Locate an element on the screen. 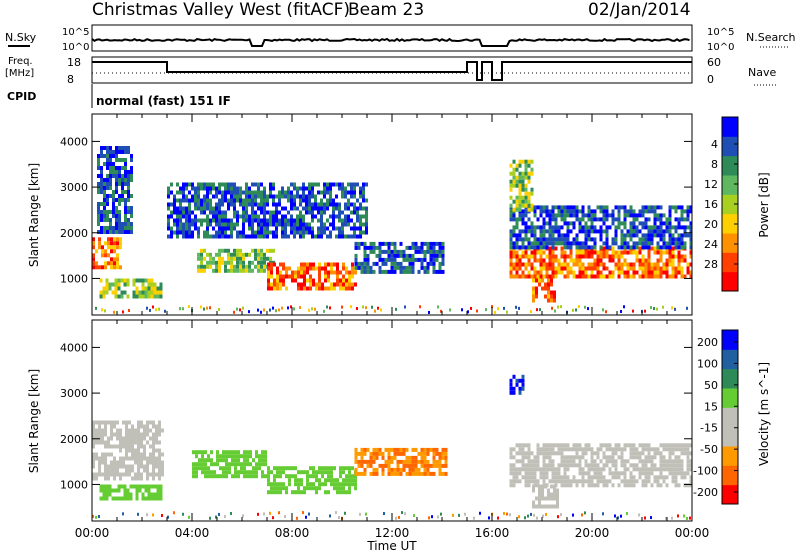 This screenshot has height=554, width=800. x-tick-label: 08:00 is located at coordinates (292, 533).